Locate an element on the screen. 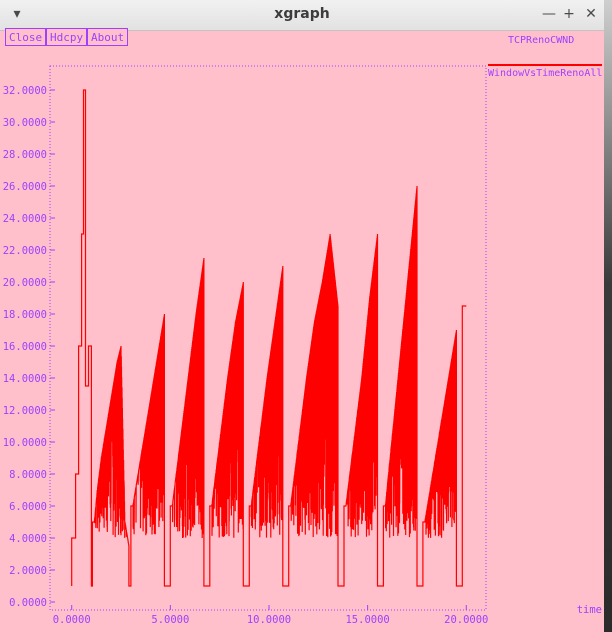  y-tick-label: 24.0000 is located at coordinates (25, 219).